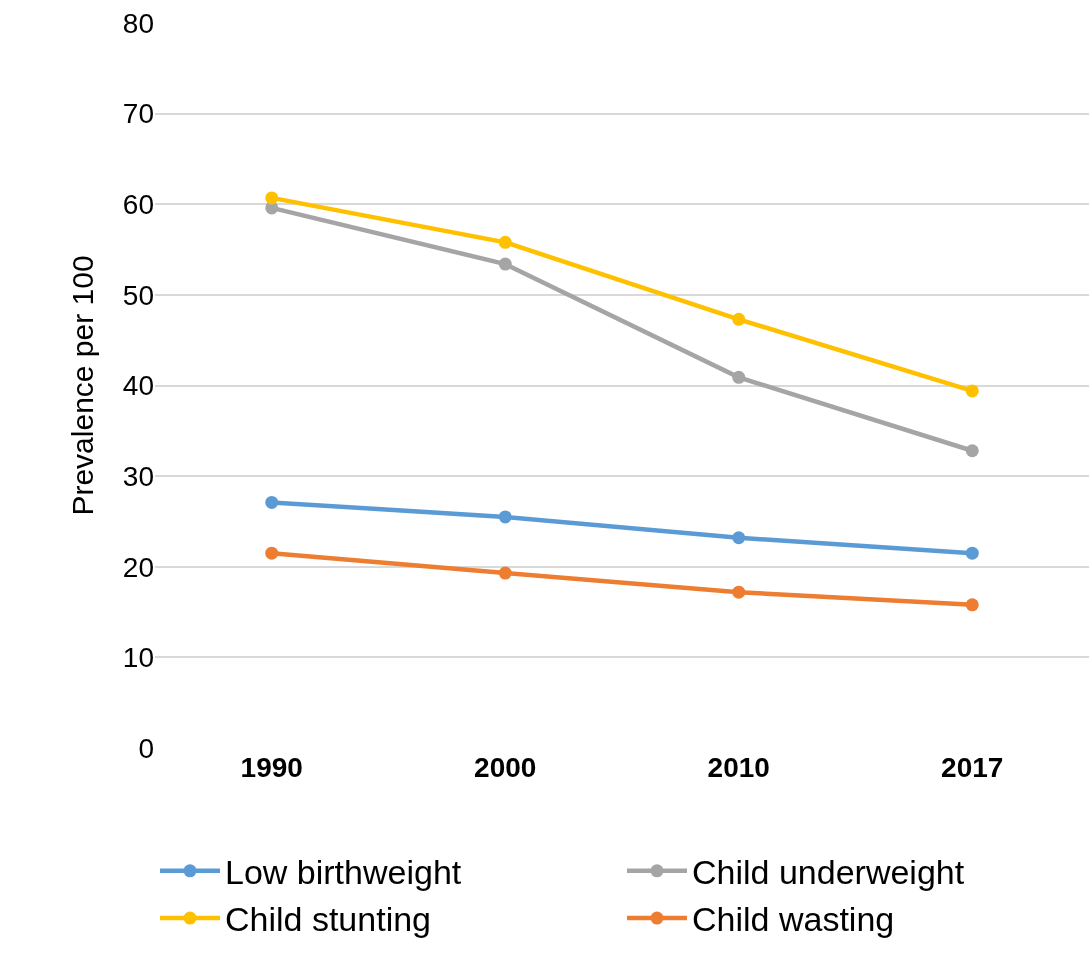 The image size is (1089, 957). I want to click on legend-label: Child wasting, so click(793, 919).